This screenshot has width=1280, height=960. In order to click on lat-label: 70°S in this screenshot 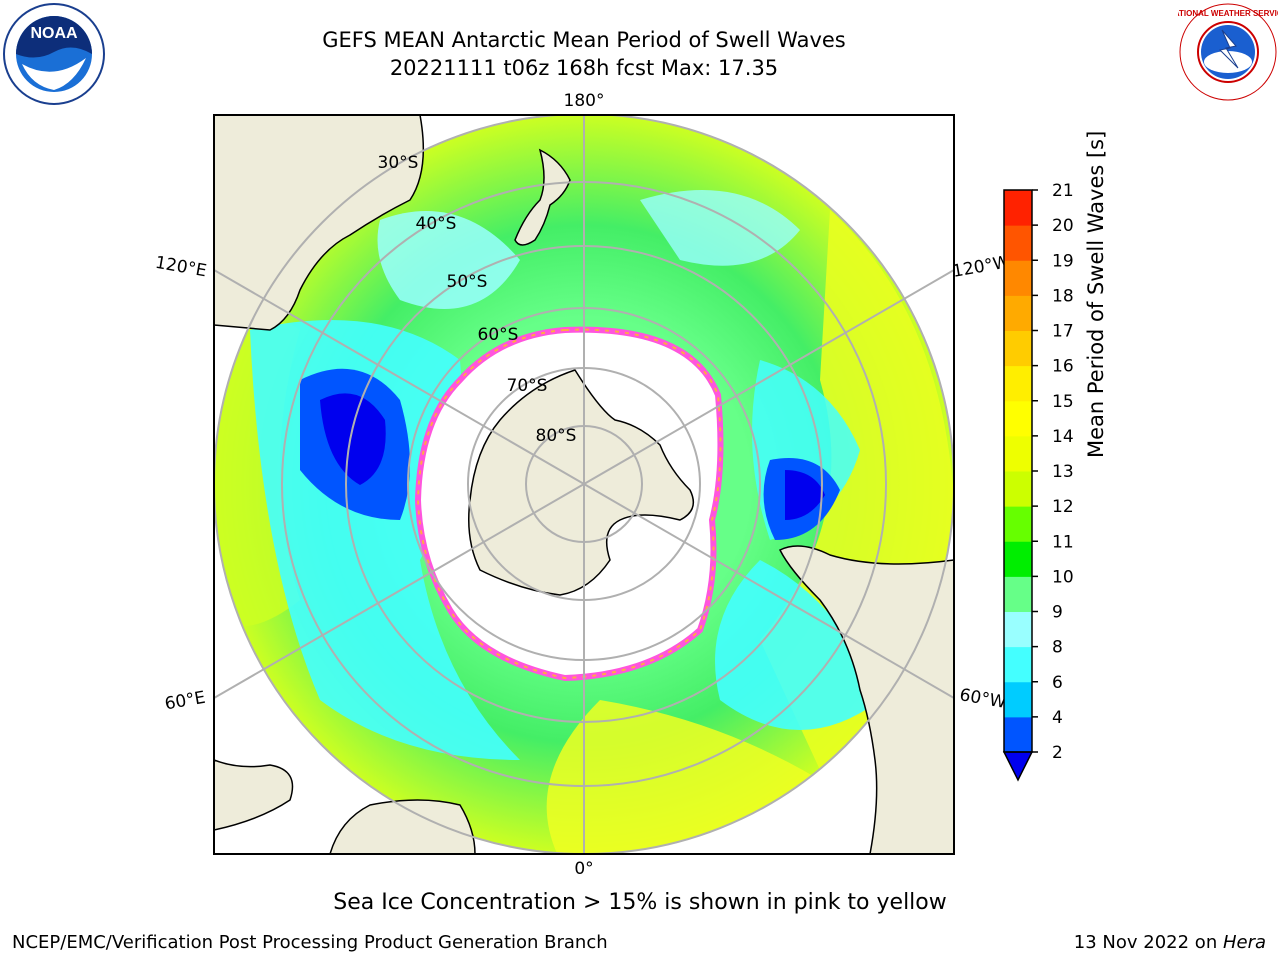, I will do `click(527, 386)`.